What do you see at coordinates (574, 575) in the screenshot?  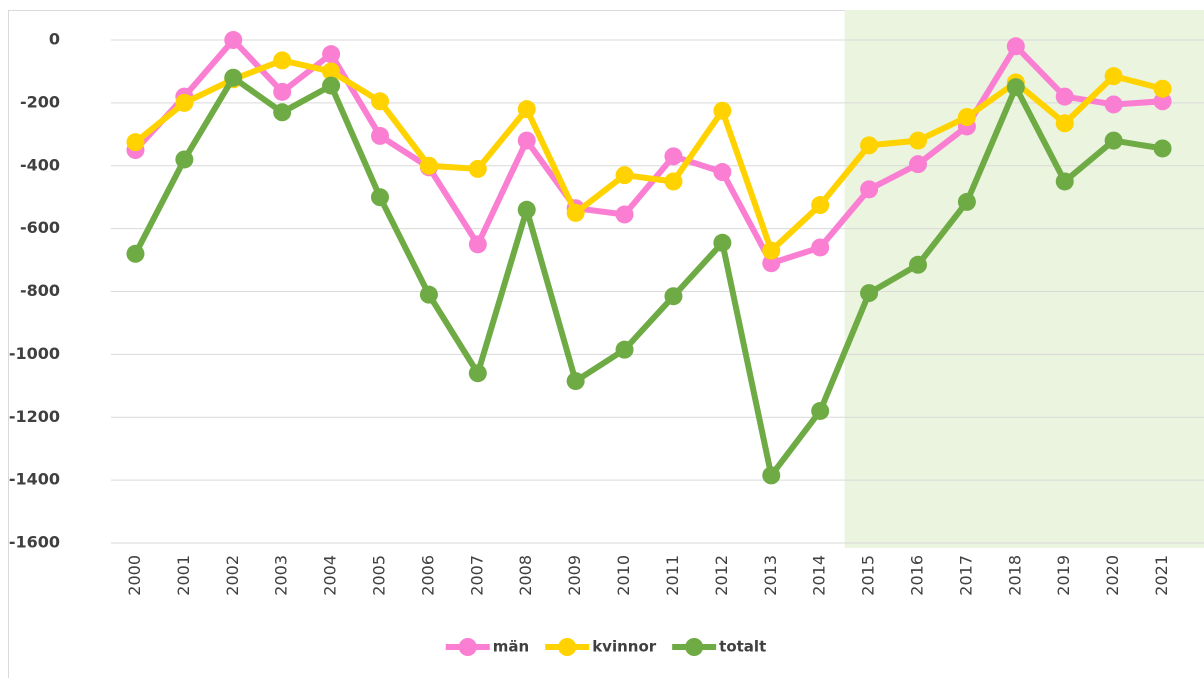 I see `x-tick-label: 2009` at bounding box center [574, 575].